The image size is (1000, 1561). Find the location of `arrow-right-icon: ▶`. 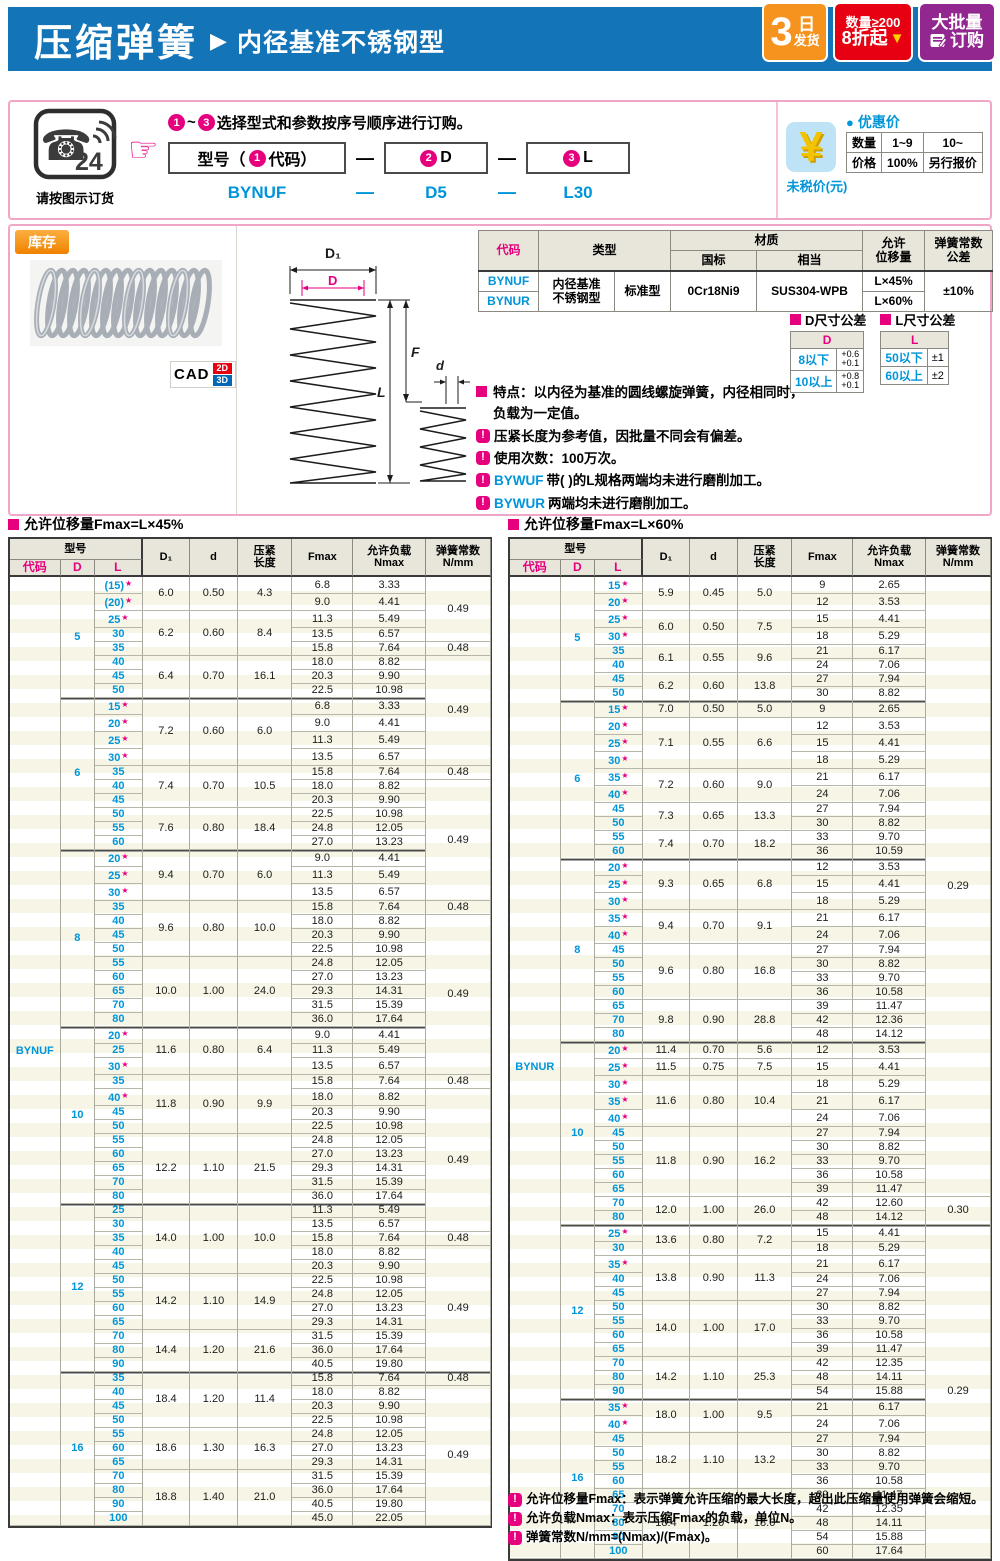

arrow-right-icon: ▶ is located at coordinates (218, 40).